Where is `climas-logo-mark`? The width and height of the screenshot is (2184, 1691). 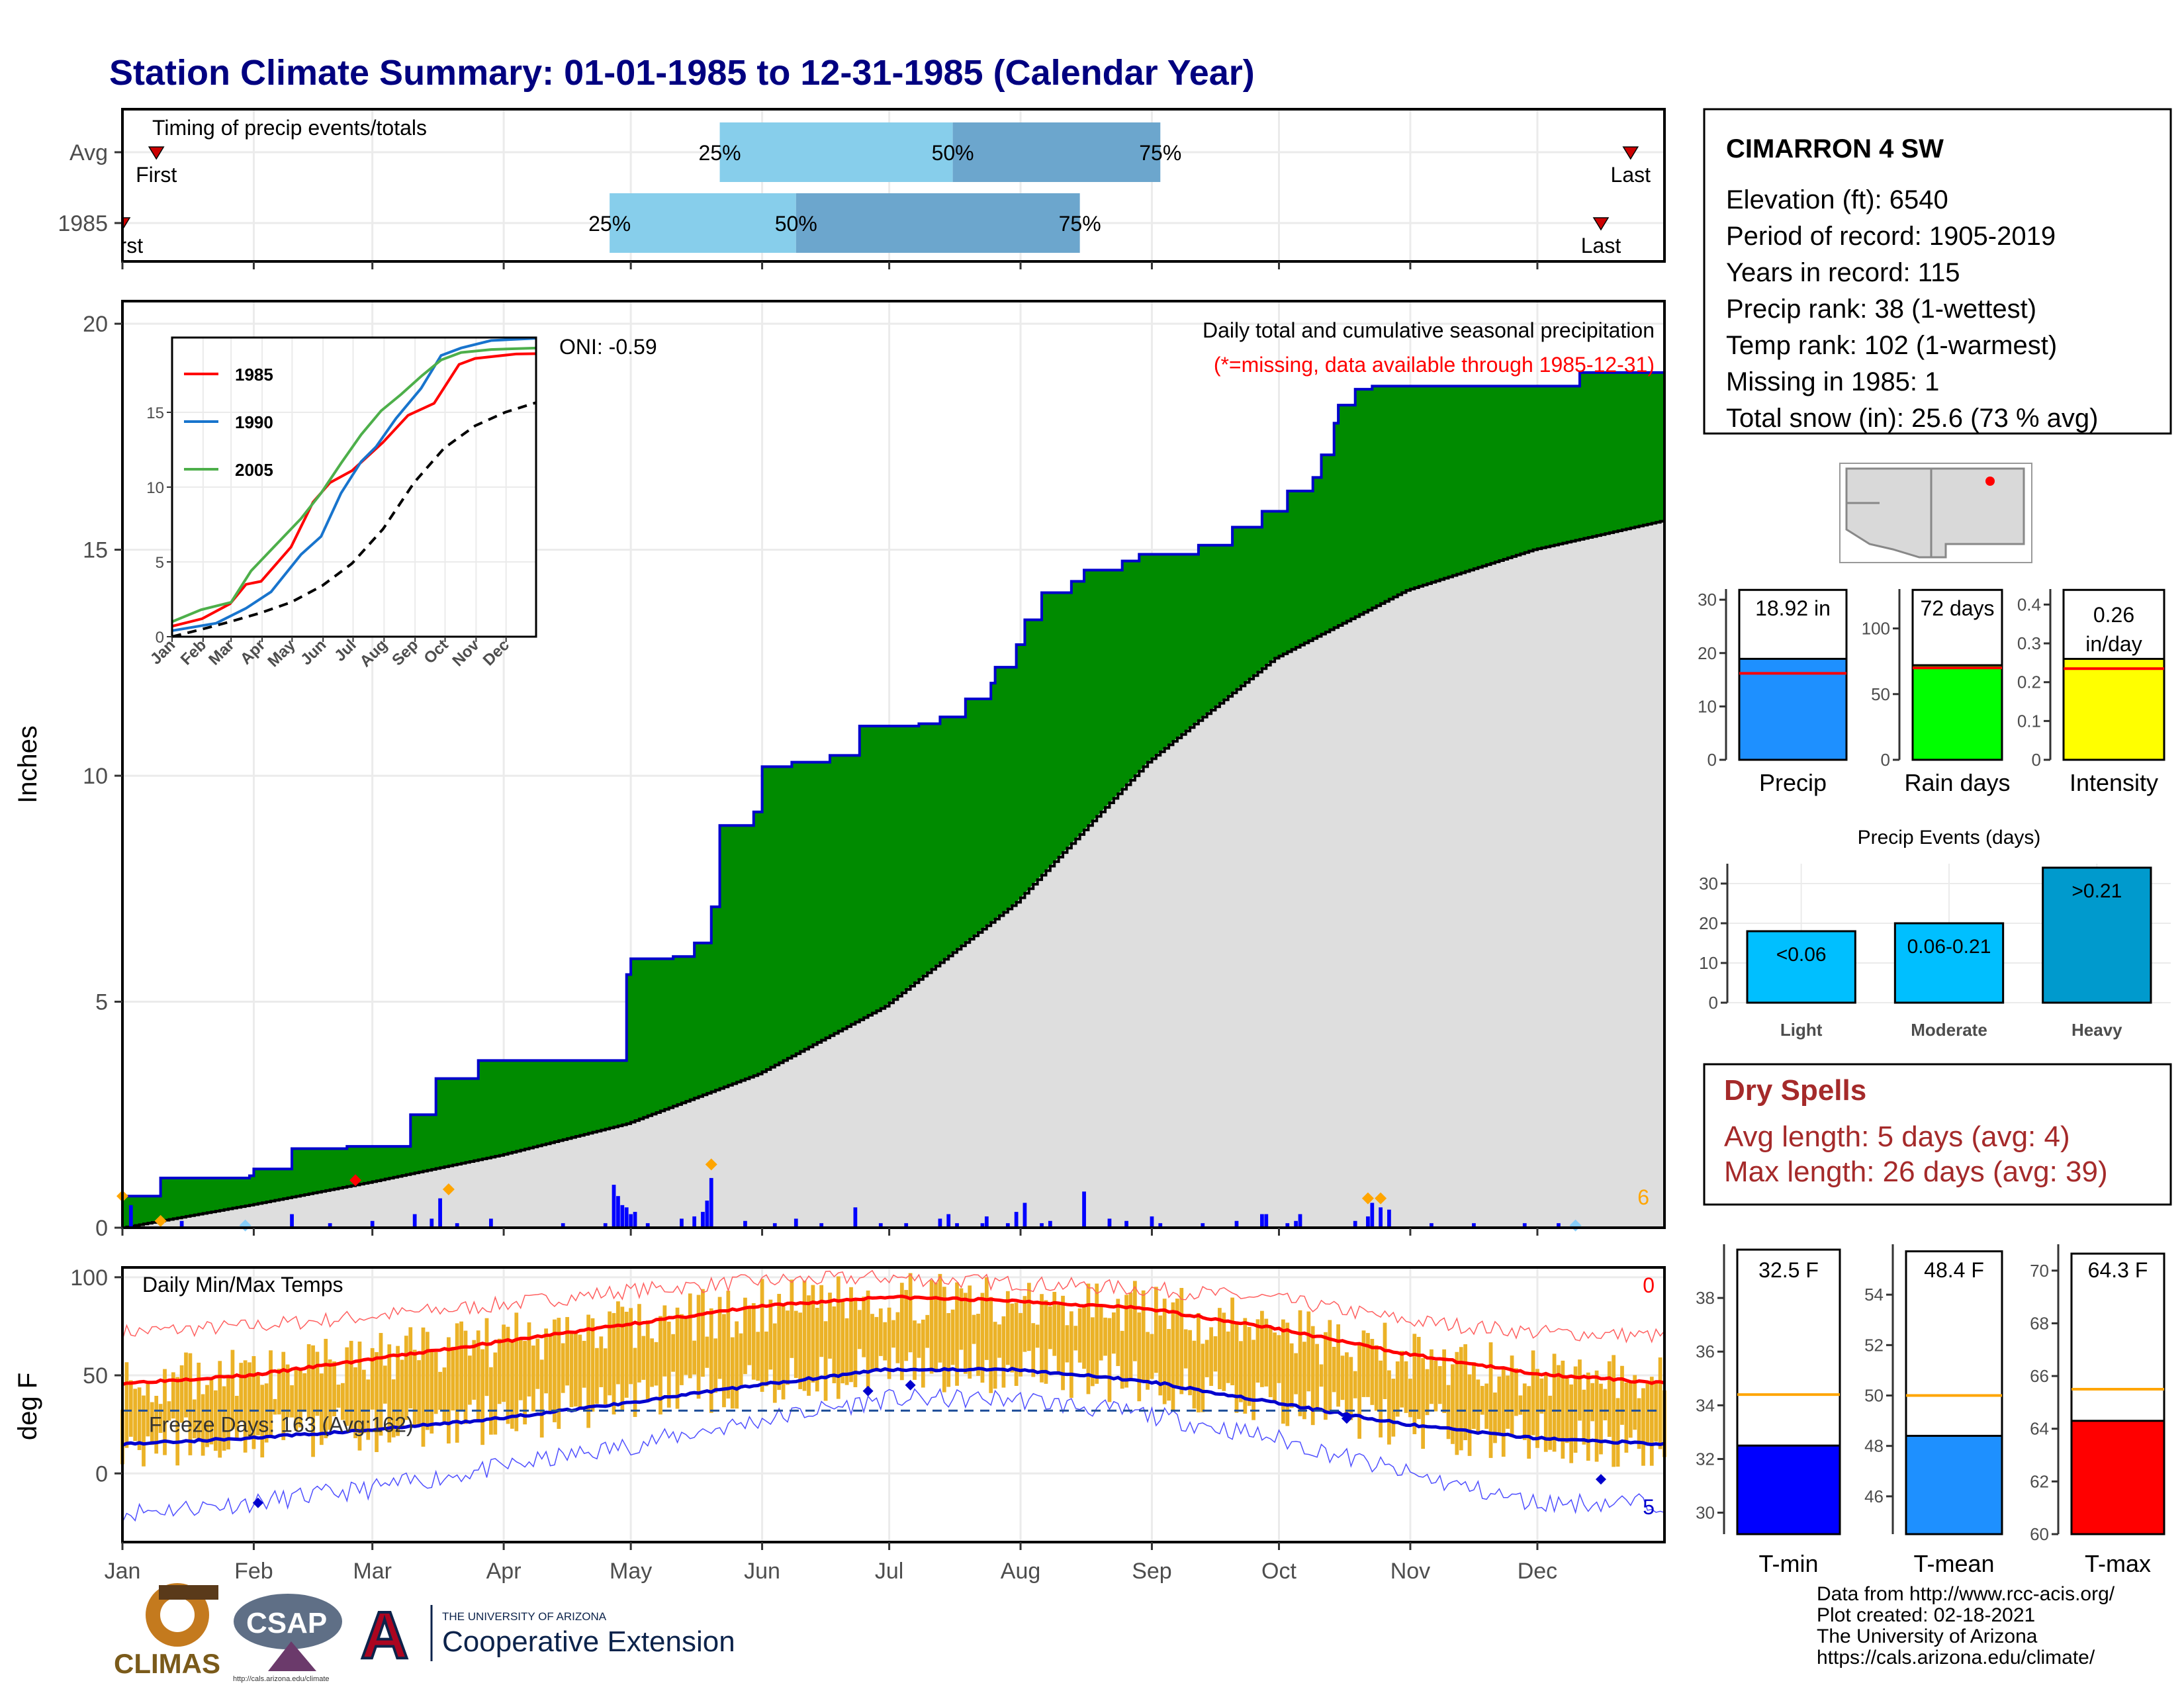 climas-logo-mark is located at coordinates (188, 1592).